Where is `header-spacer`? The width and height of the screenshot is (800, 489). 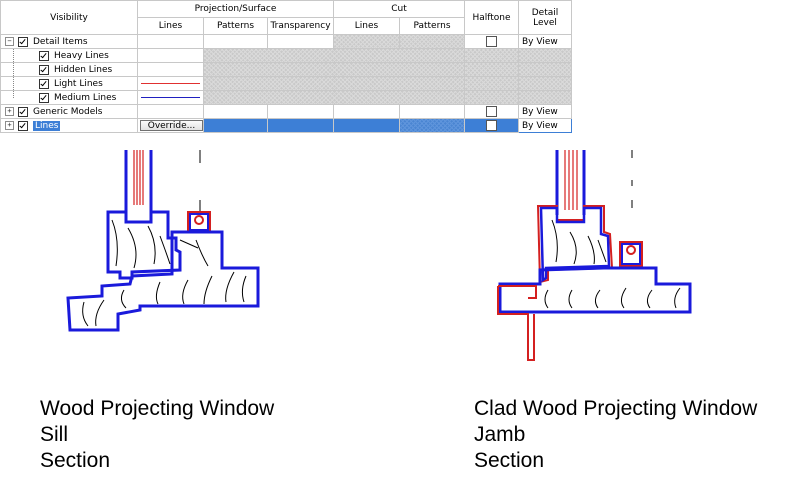
header-spacer is located at coordinates (580, 17).